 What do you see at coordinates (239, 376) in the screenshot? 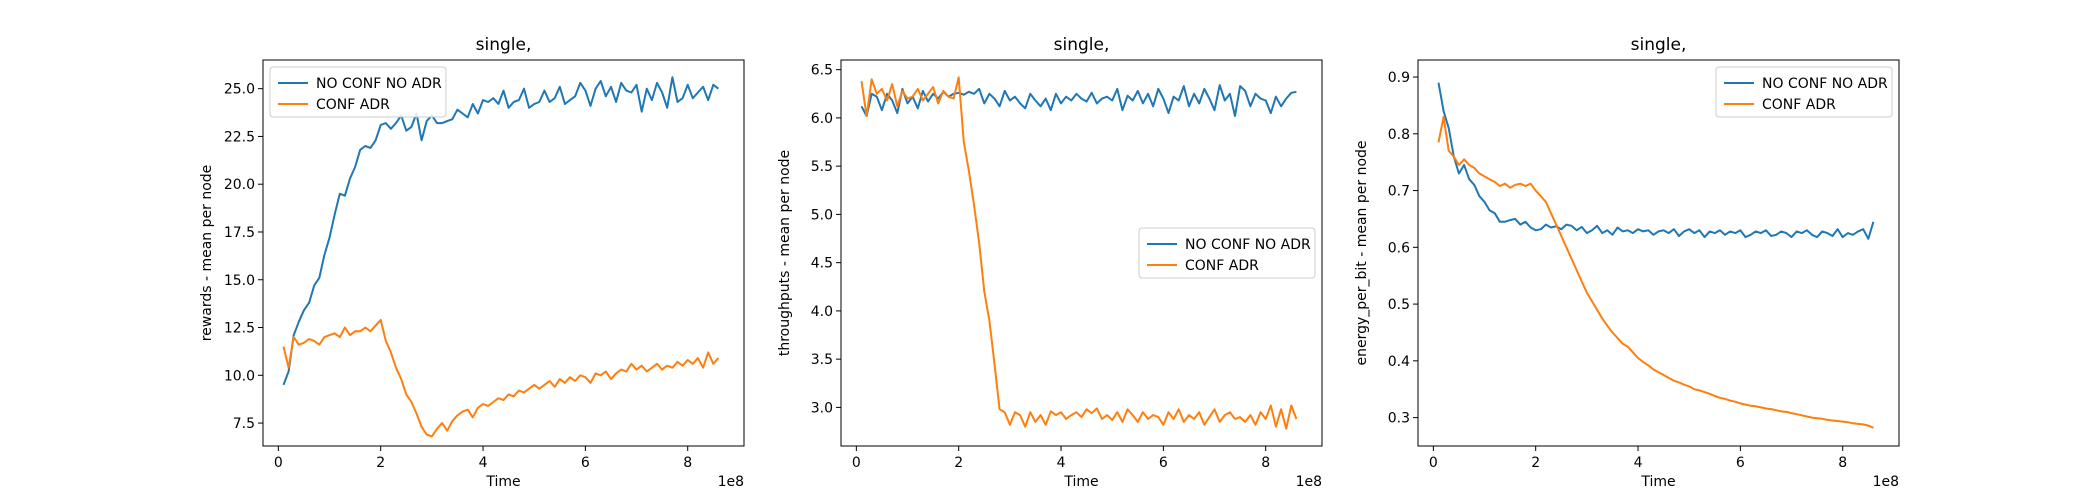
I see `y-tick-label: 10.0` at bounding box center [239, 376].